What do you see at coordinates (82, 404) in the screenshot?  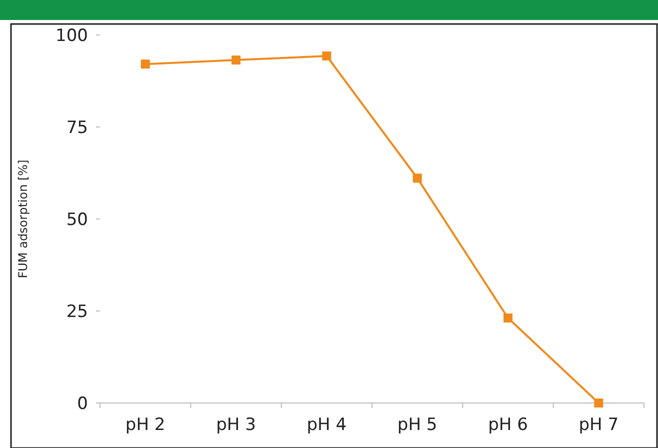 I see `y-tick-label: 0` at bounding box center [82, 404].